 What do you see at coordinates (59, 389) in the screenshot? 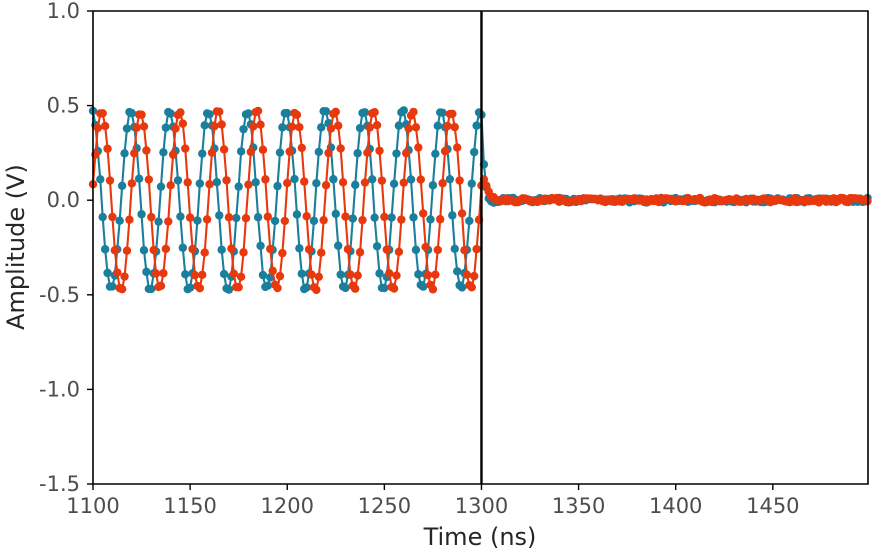
I see `y-tick-label: -1.0` at bounding box center [59, 389].